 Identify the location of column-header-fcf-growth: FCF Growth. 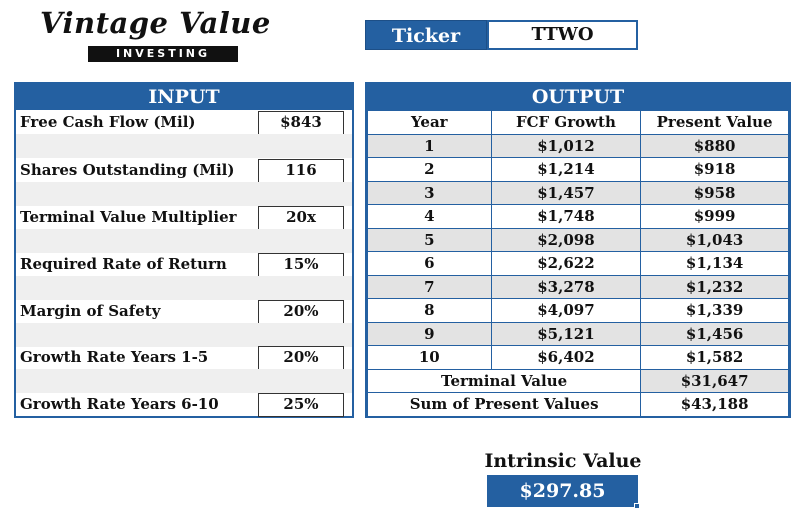
(566, 122).